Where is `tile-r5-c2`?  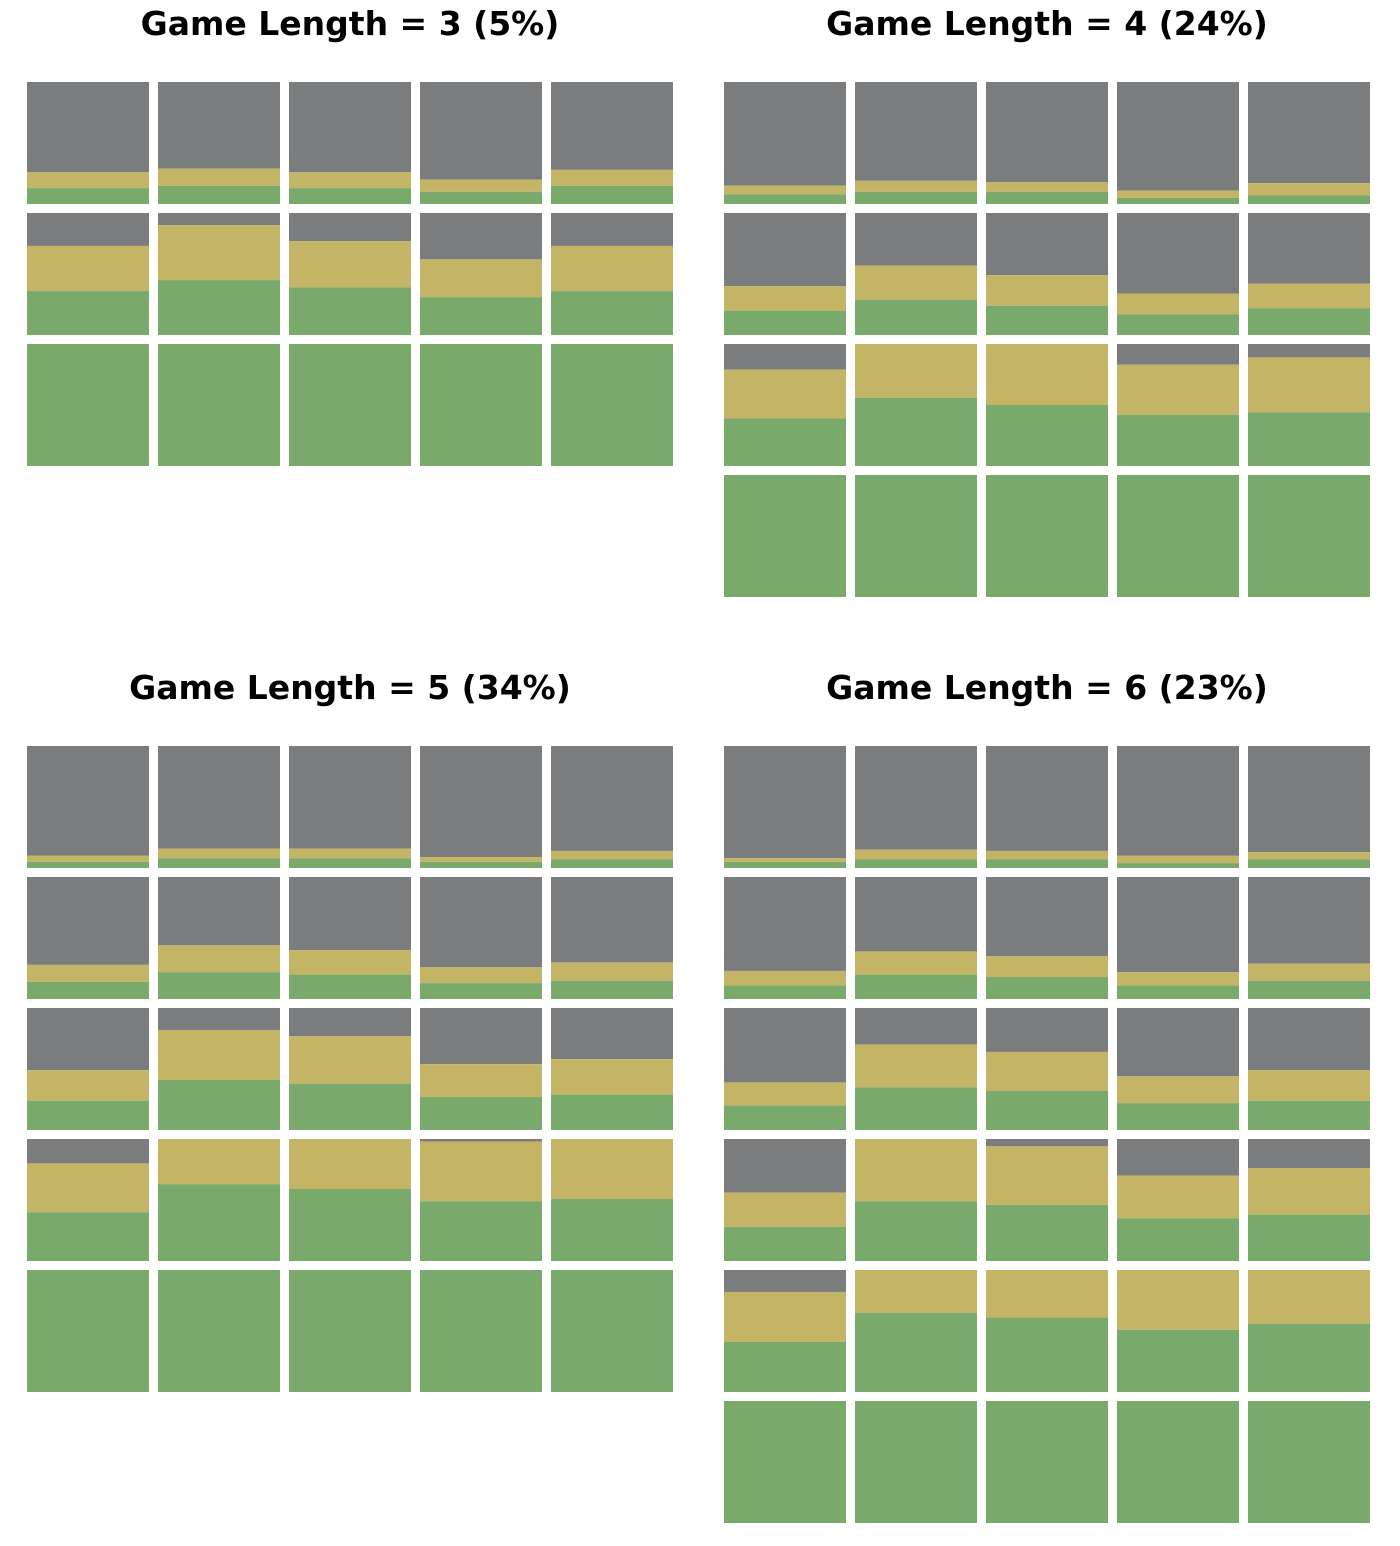 tile-r5-c2 is located at coordinates (916, 1331).